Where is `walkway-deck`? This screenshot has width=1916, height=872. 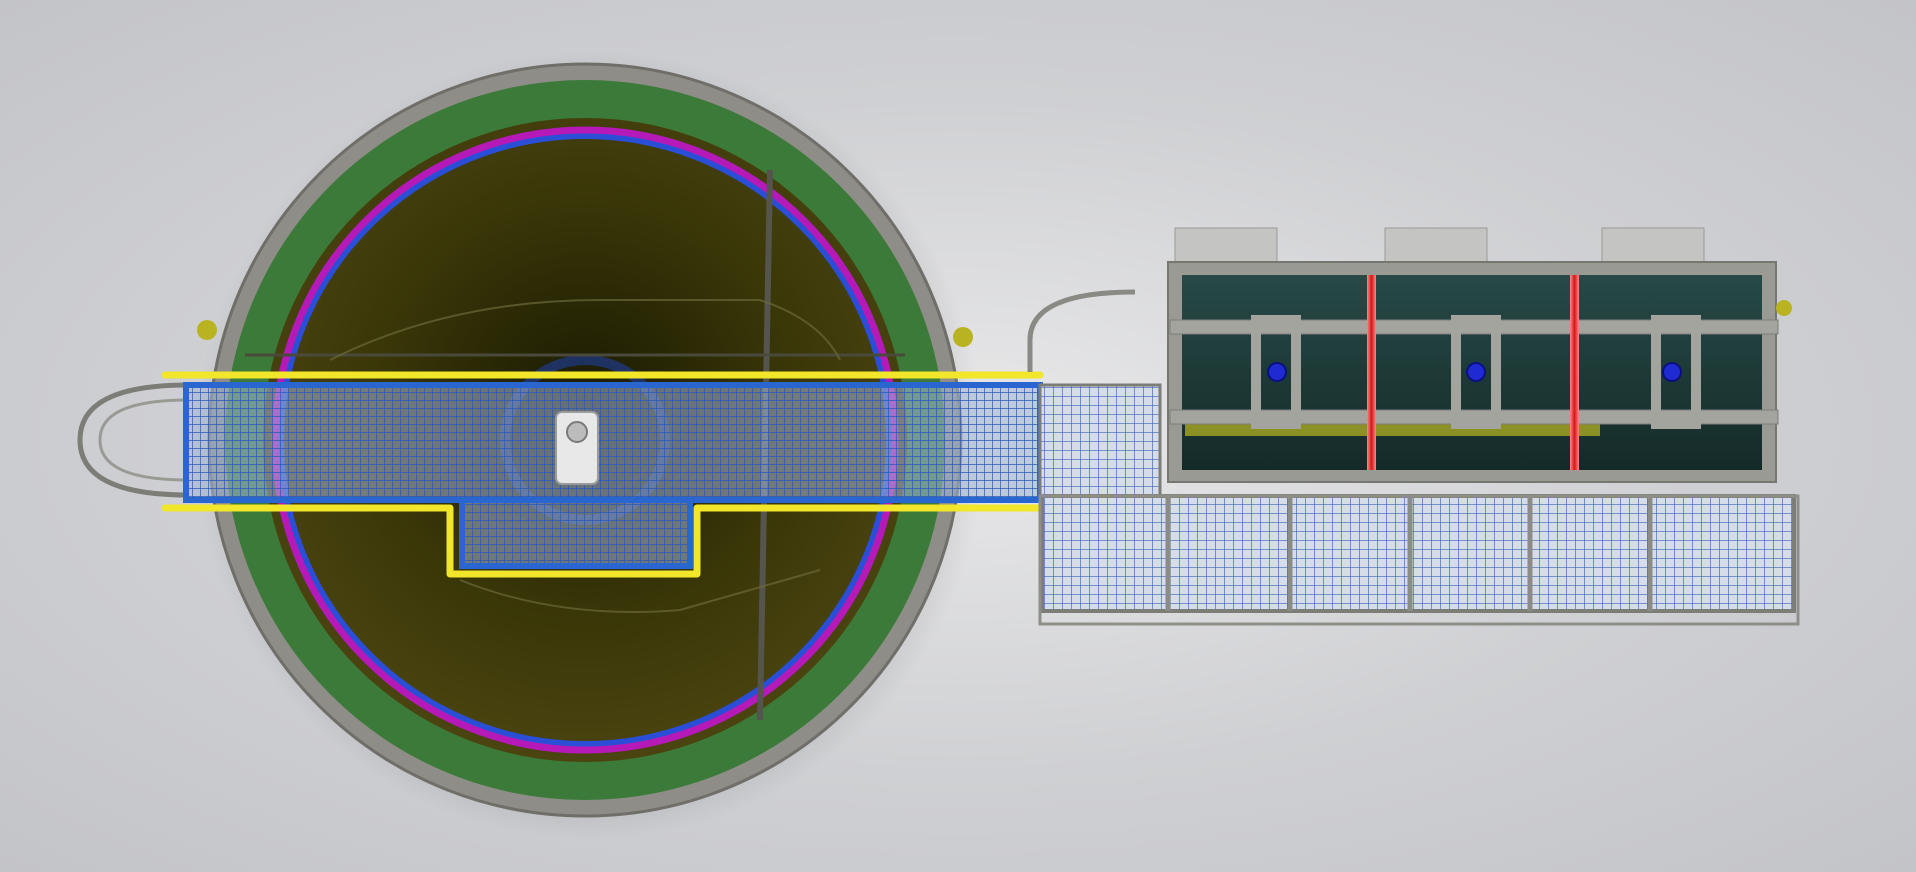 walkway-deck is located at coordinates (613, 442).